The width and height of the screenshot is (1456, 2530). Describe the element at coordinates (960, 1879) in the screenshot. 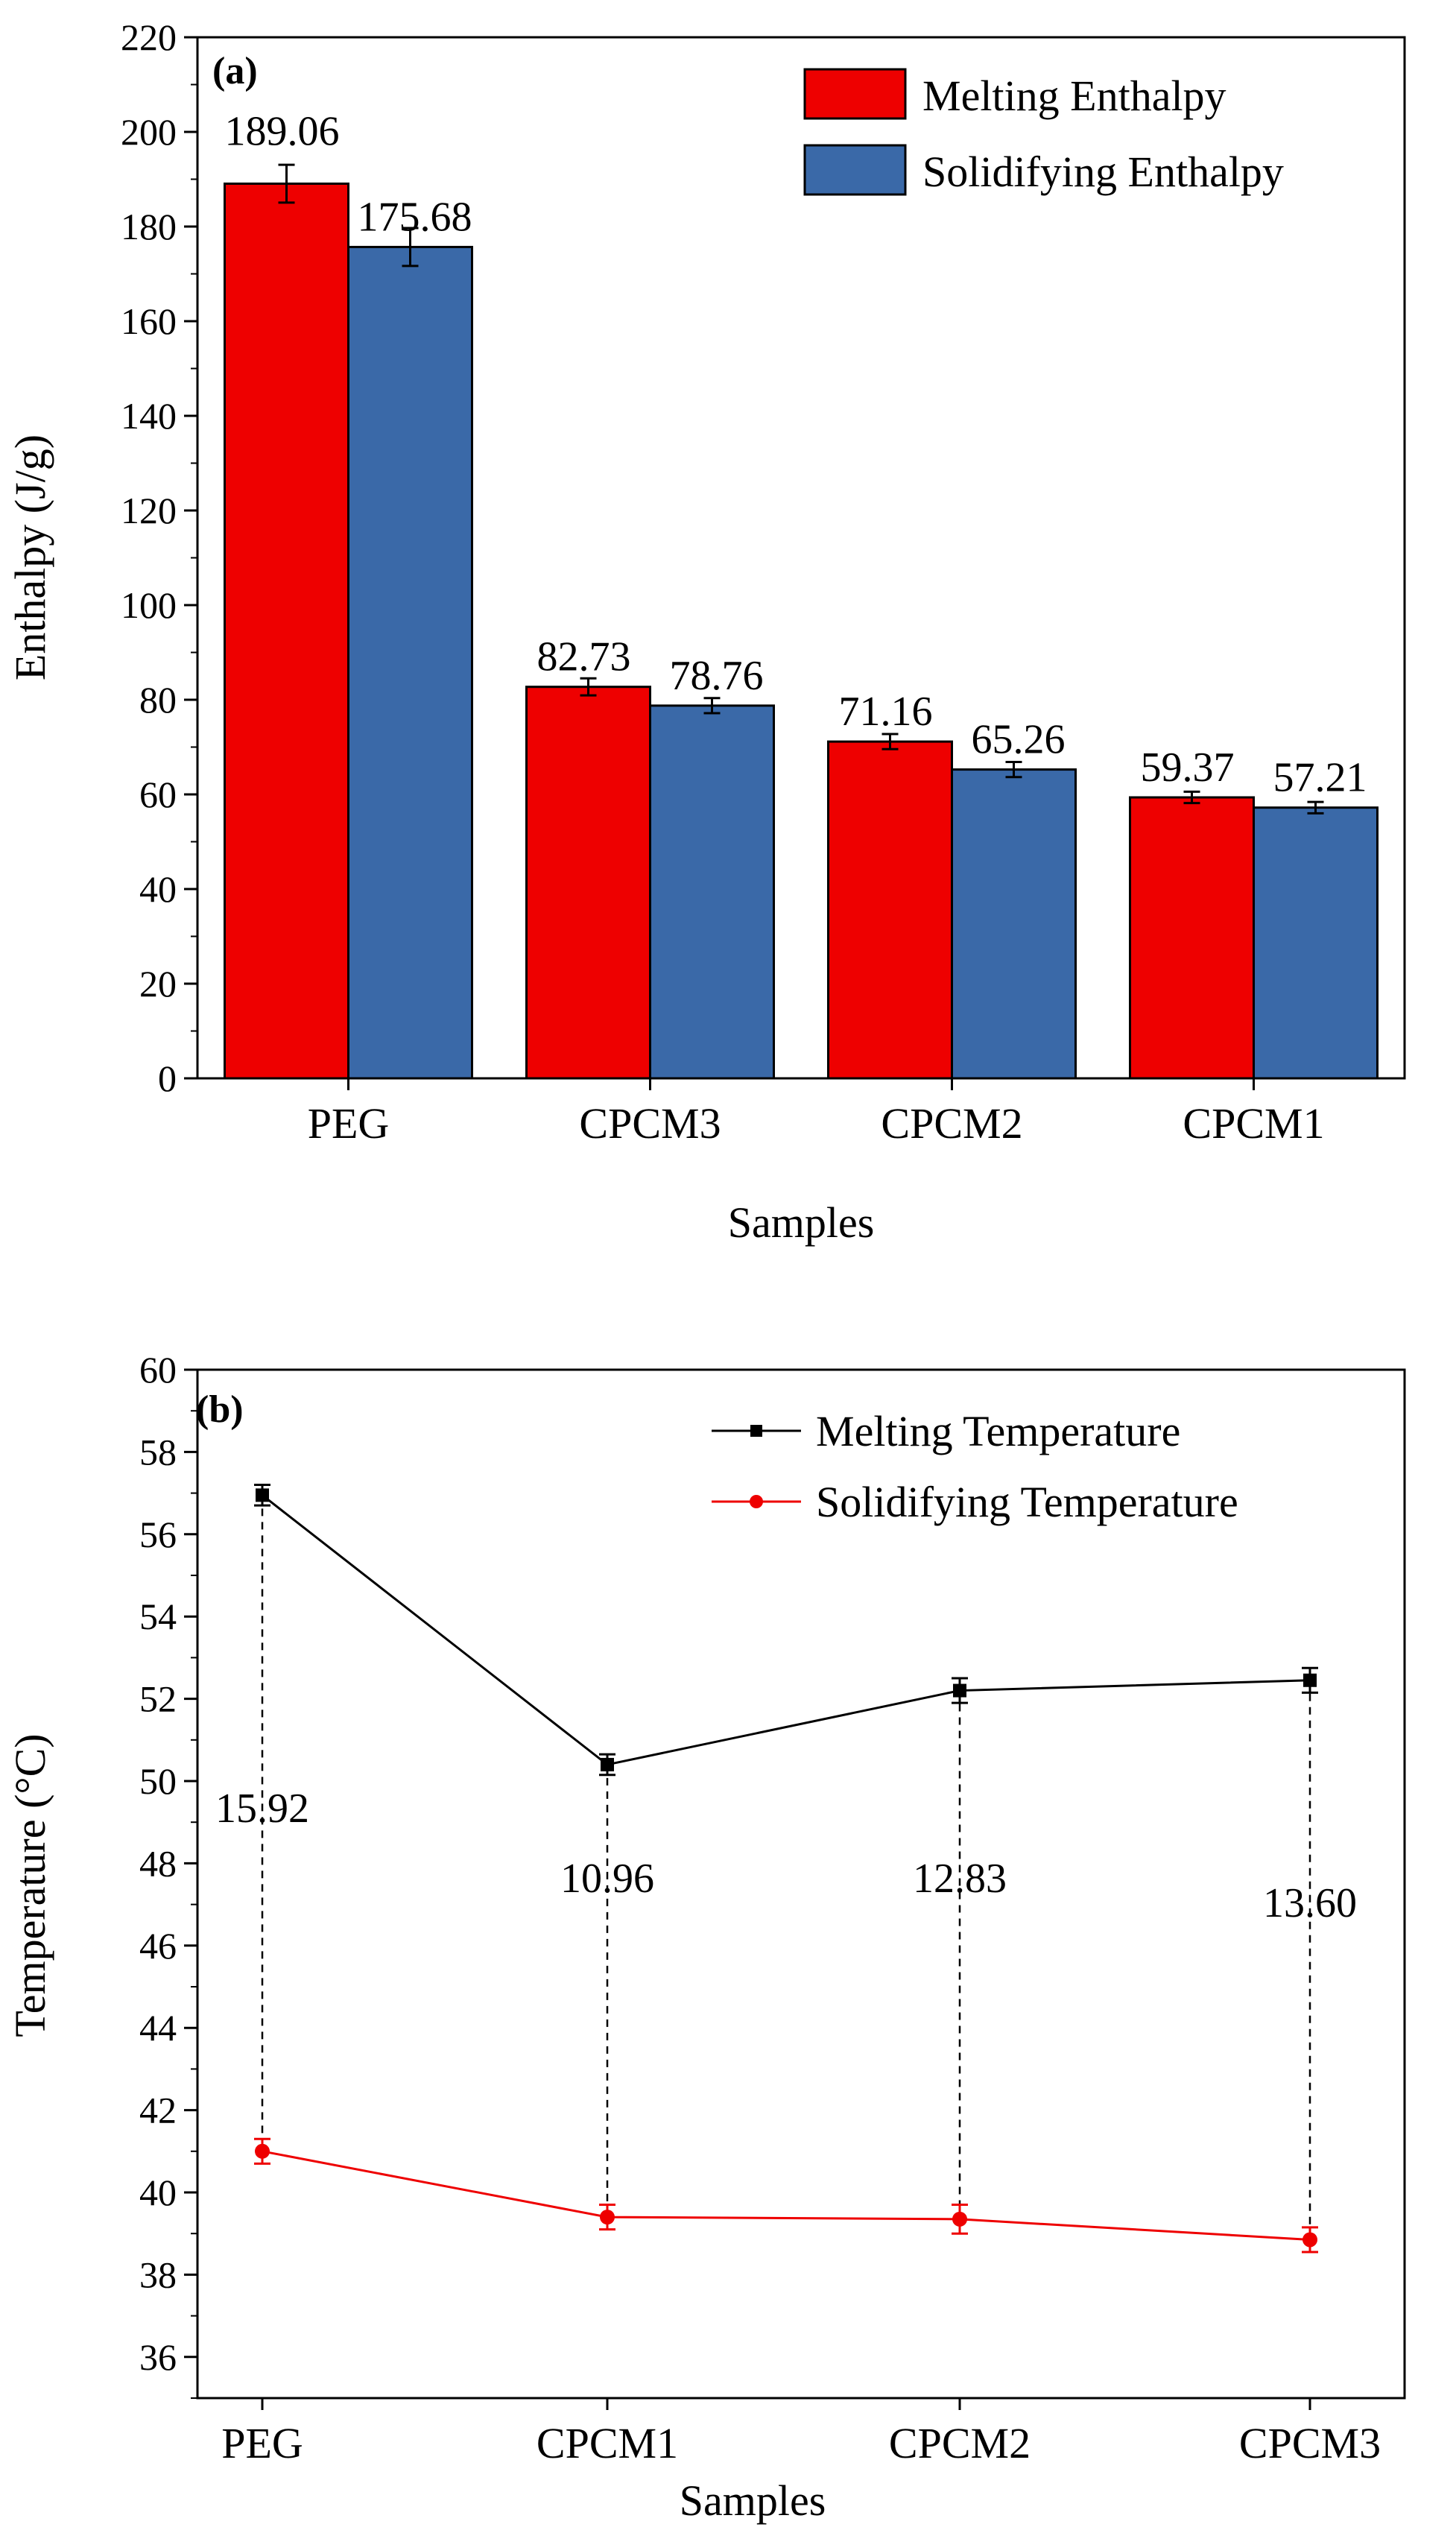

I see `annotation-delta: 12.83` at that location.